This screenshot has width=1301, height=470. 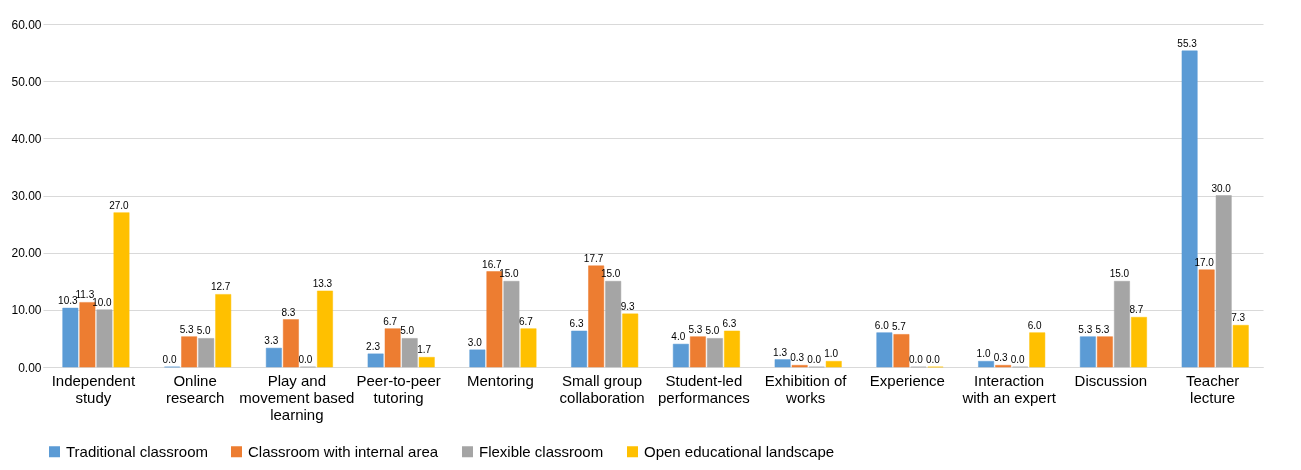 I want to click on data-label: 16.7, so click(x=492, y=264).